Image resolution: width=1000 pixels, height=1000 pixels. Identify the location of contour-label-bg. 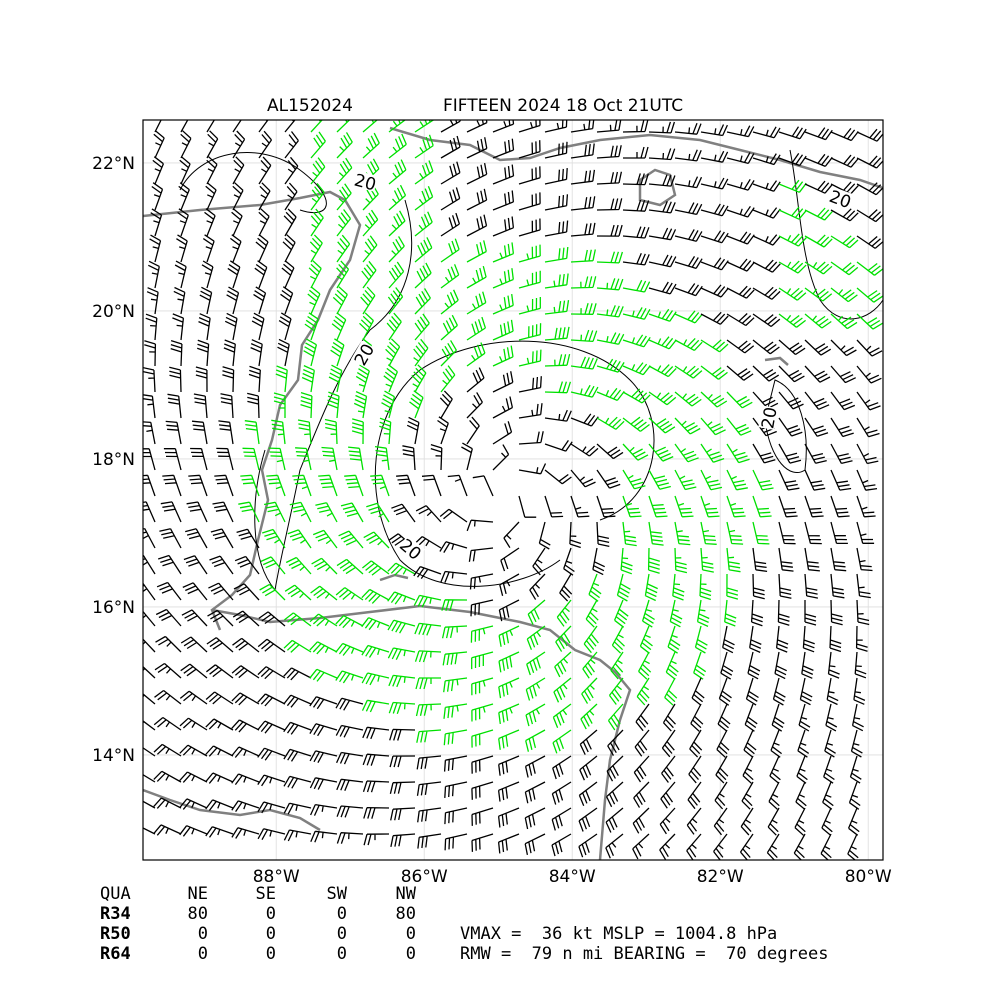
(411, 548).